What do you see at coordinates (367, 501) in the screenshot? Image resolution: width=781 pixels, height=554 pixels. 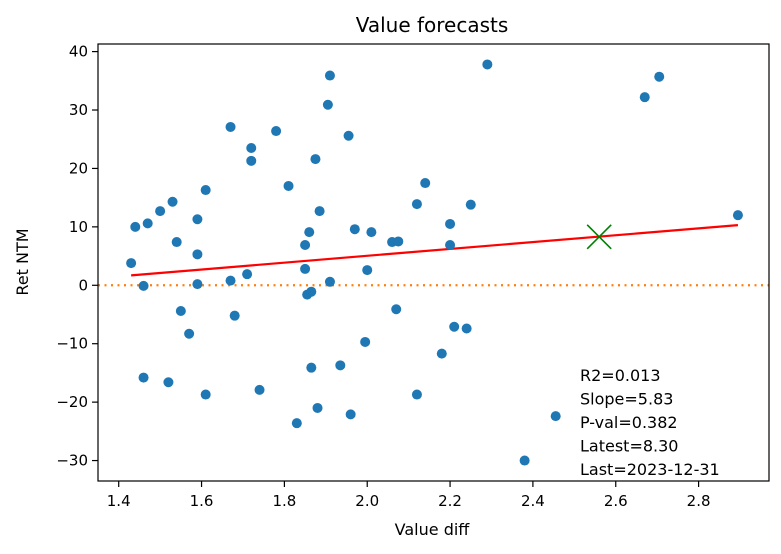 I see `x-tick-label: 2.0` at bounding box center [367, 501].